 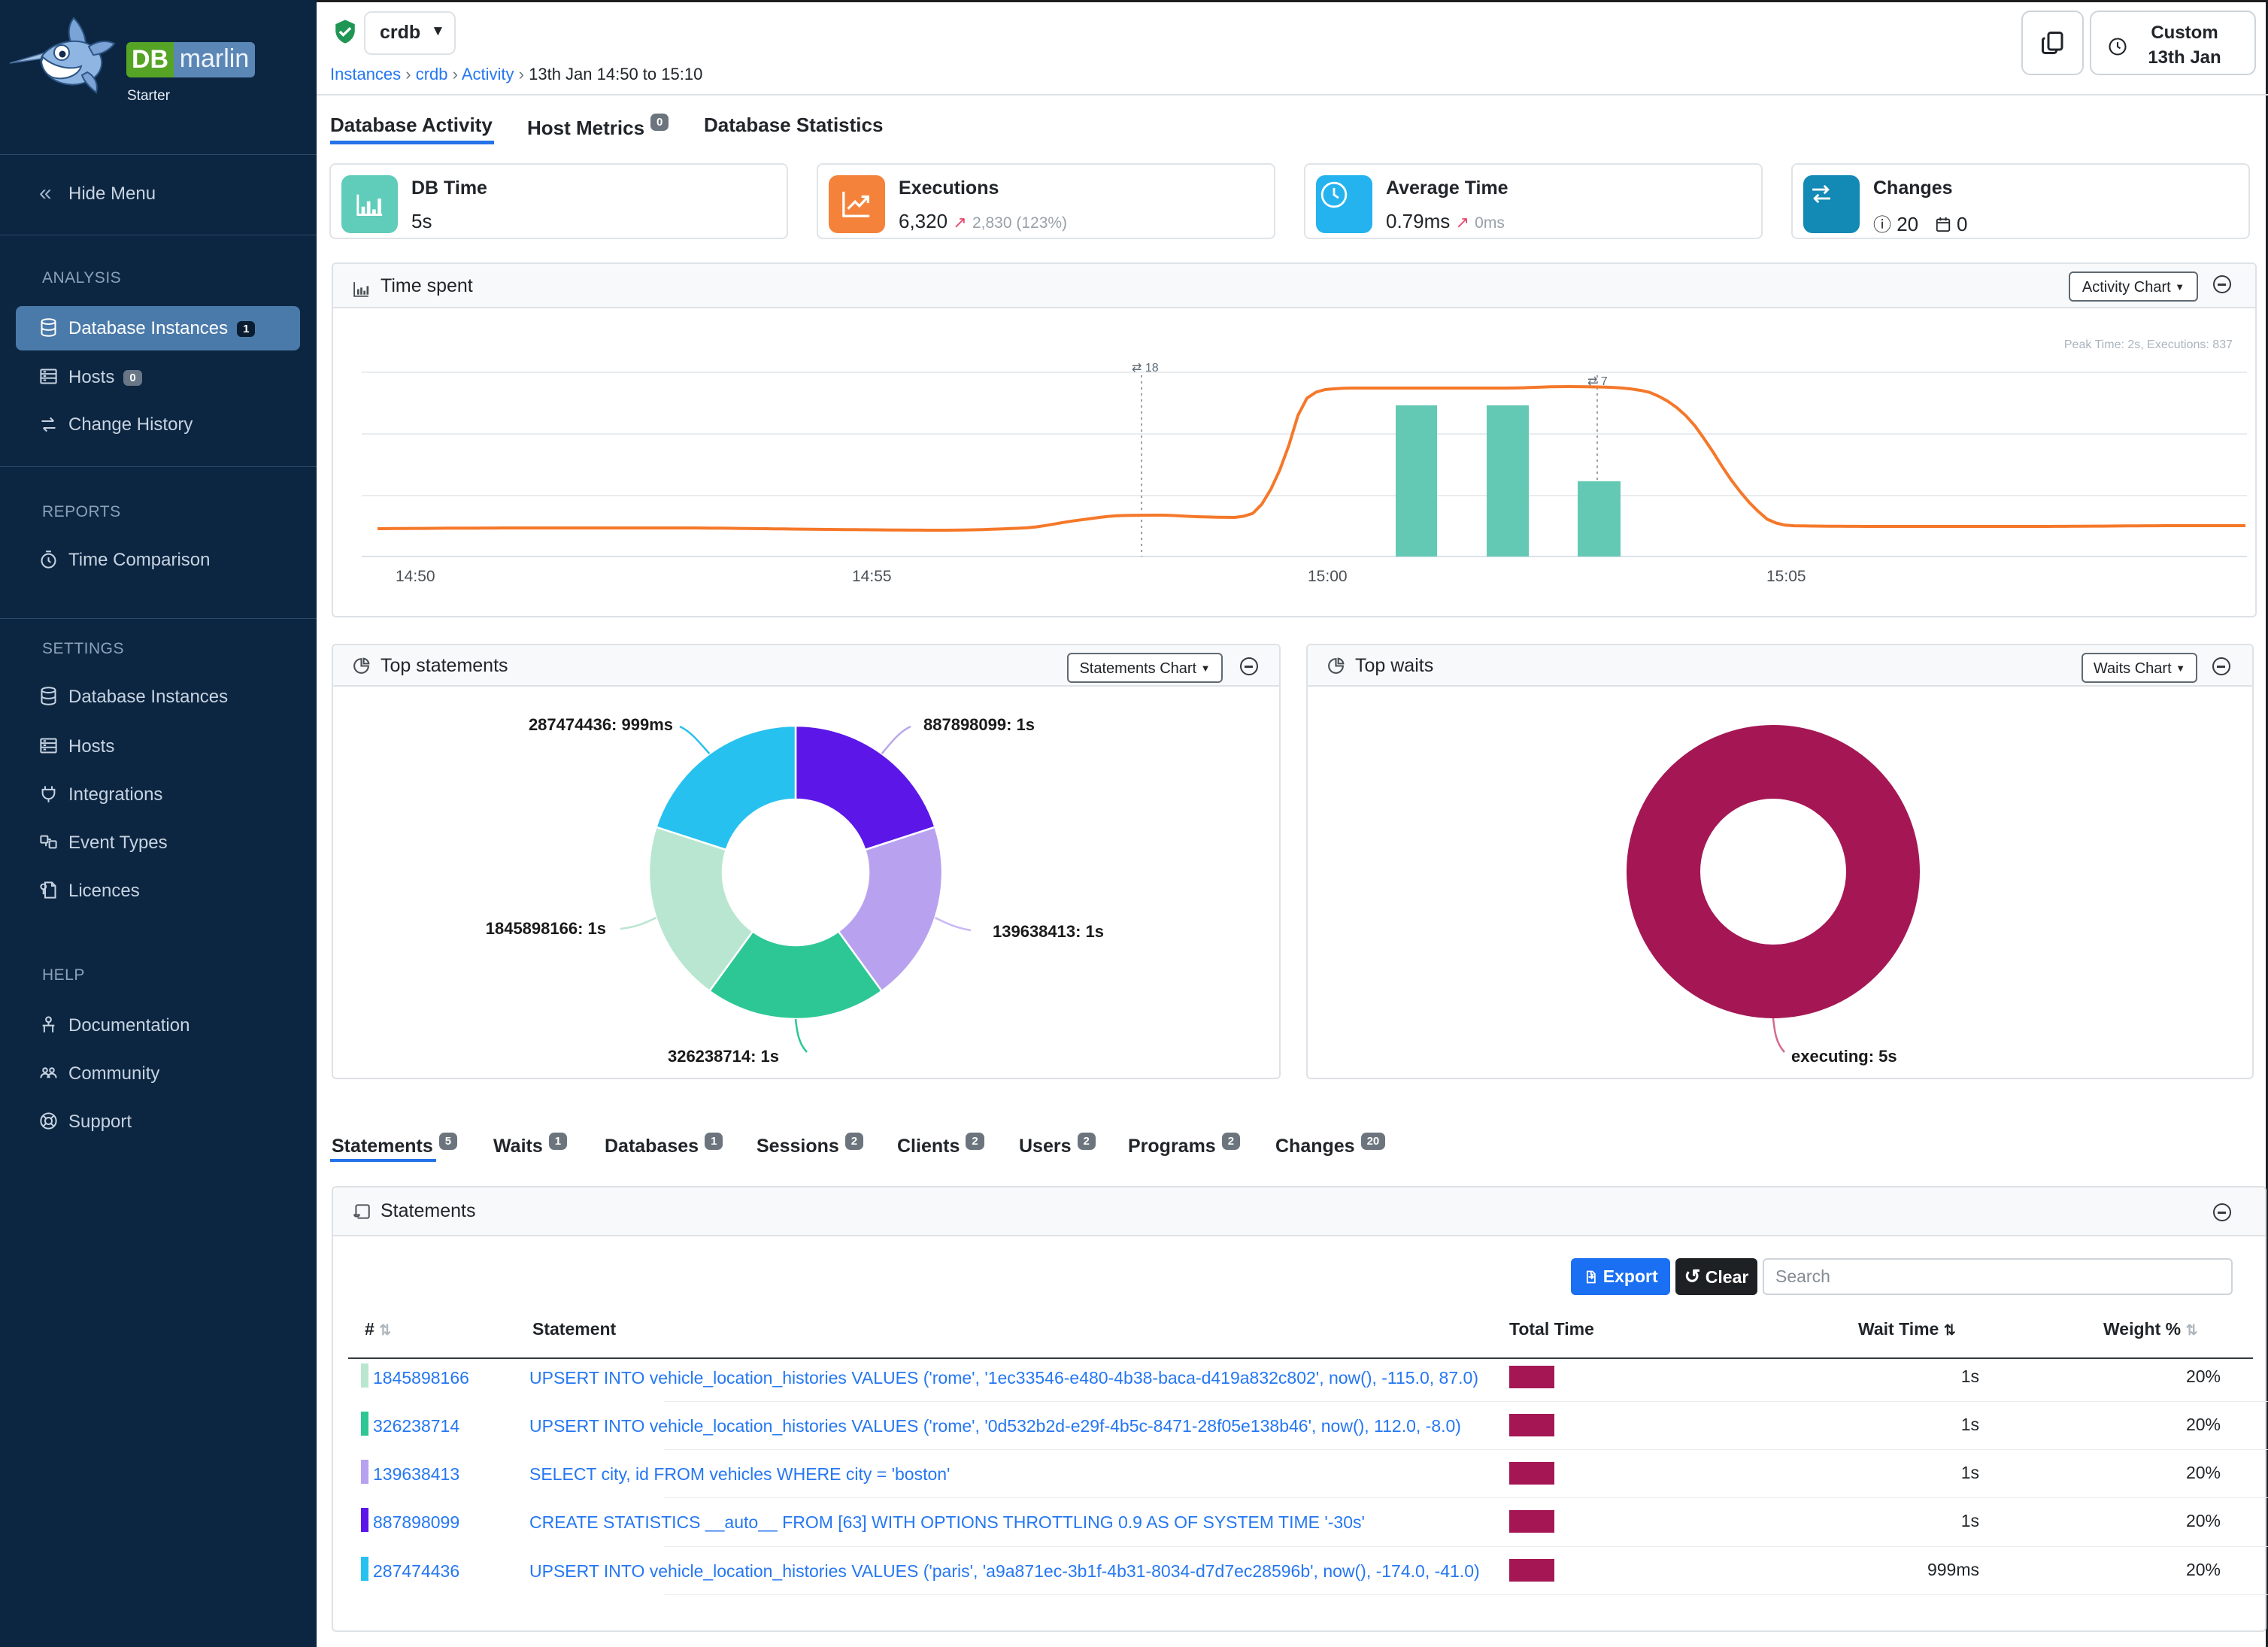 What do you see at coordinates (2148, 344) in the screenshot?
I see `svg-text: Peak Time: 2s, Executions: 837` at bounding box center [2148, 344].